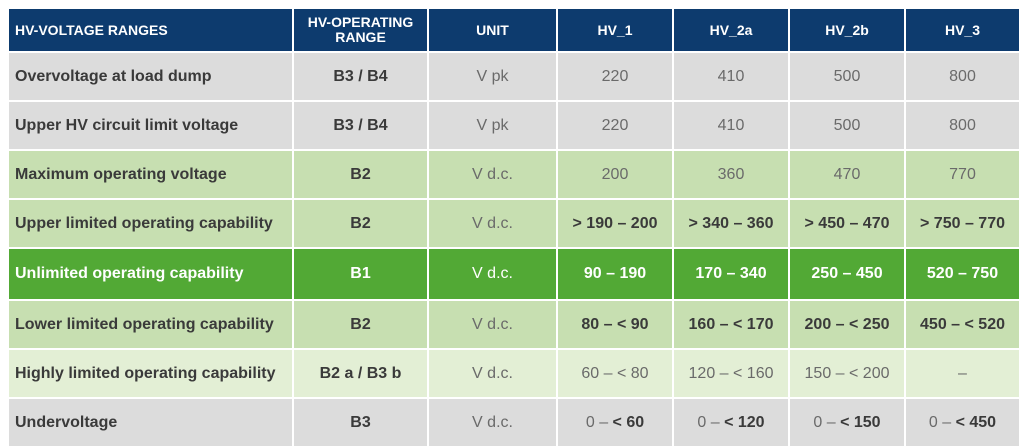  Describe the element at coordinates (962, 174) in the screenshot. I see `cell-hv3: 770` at that location.